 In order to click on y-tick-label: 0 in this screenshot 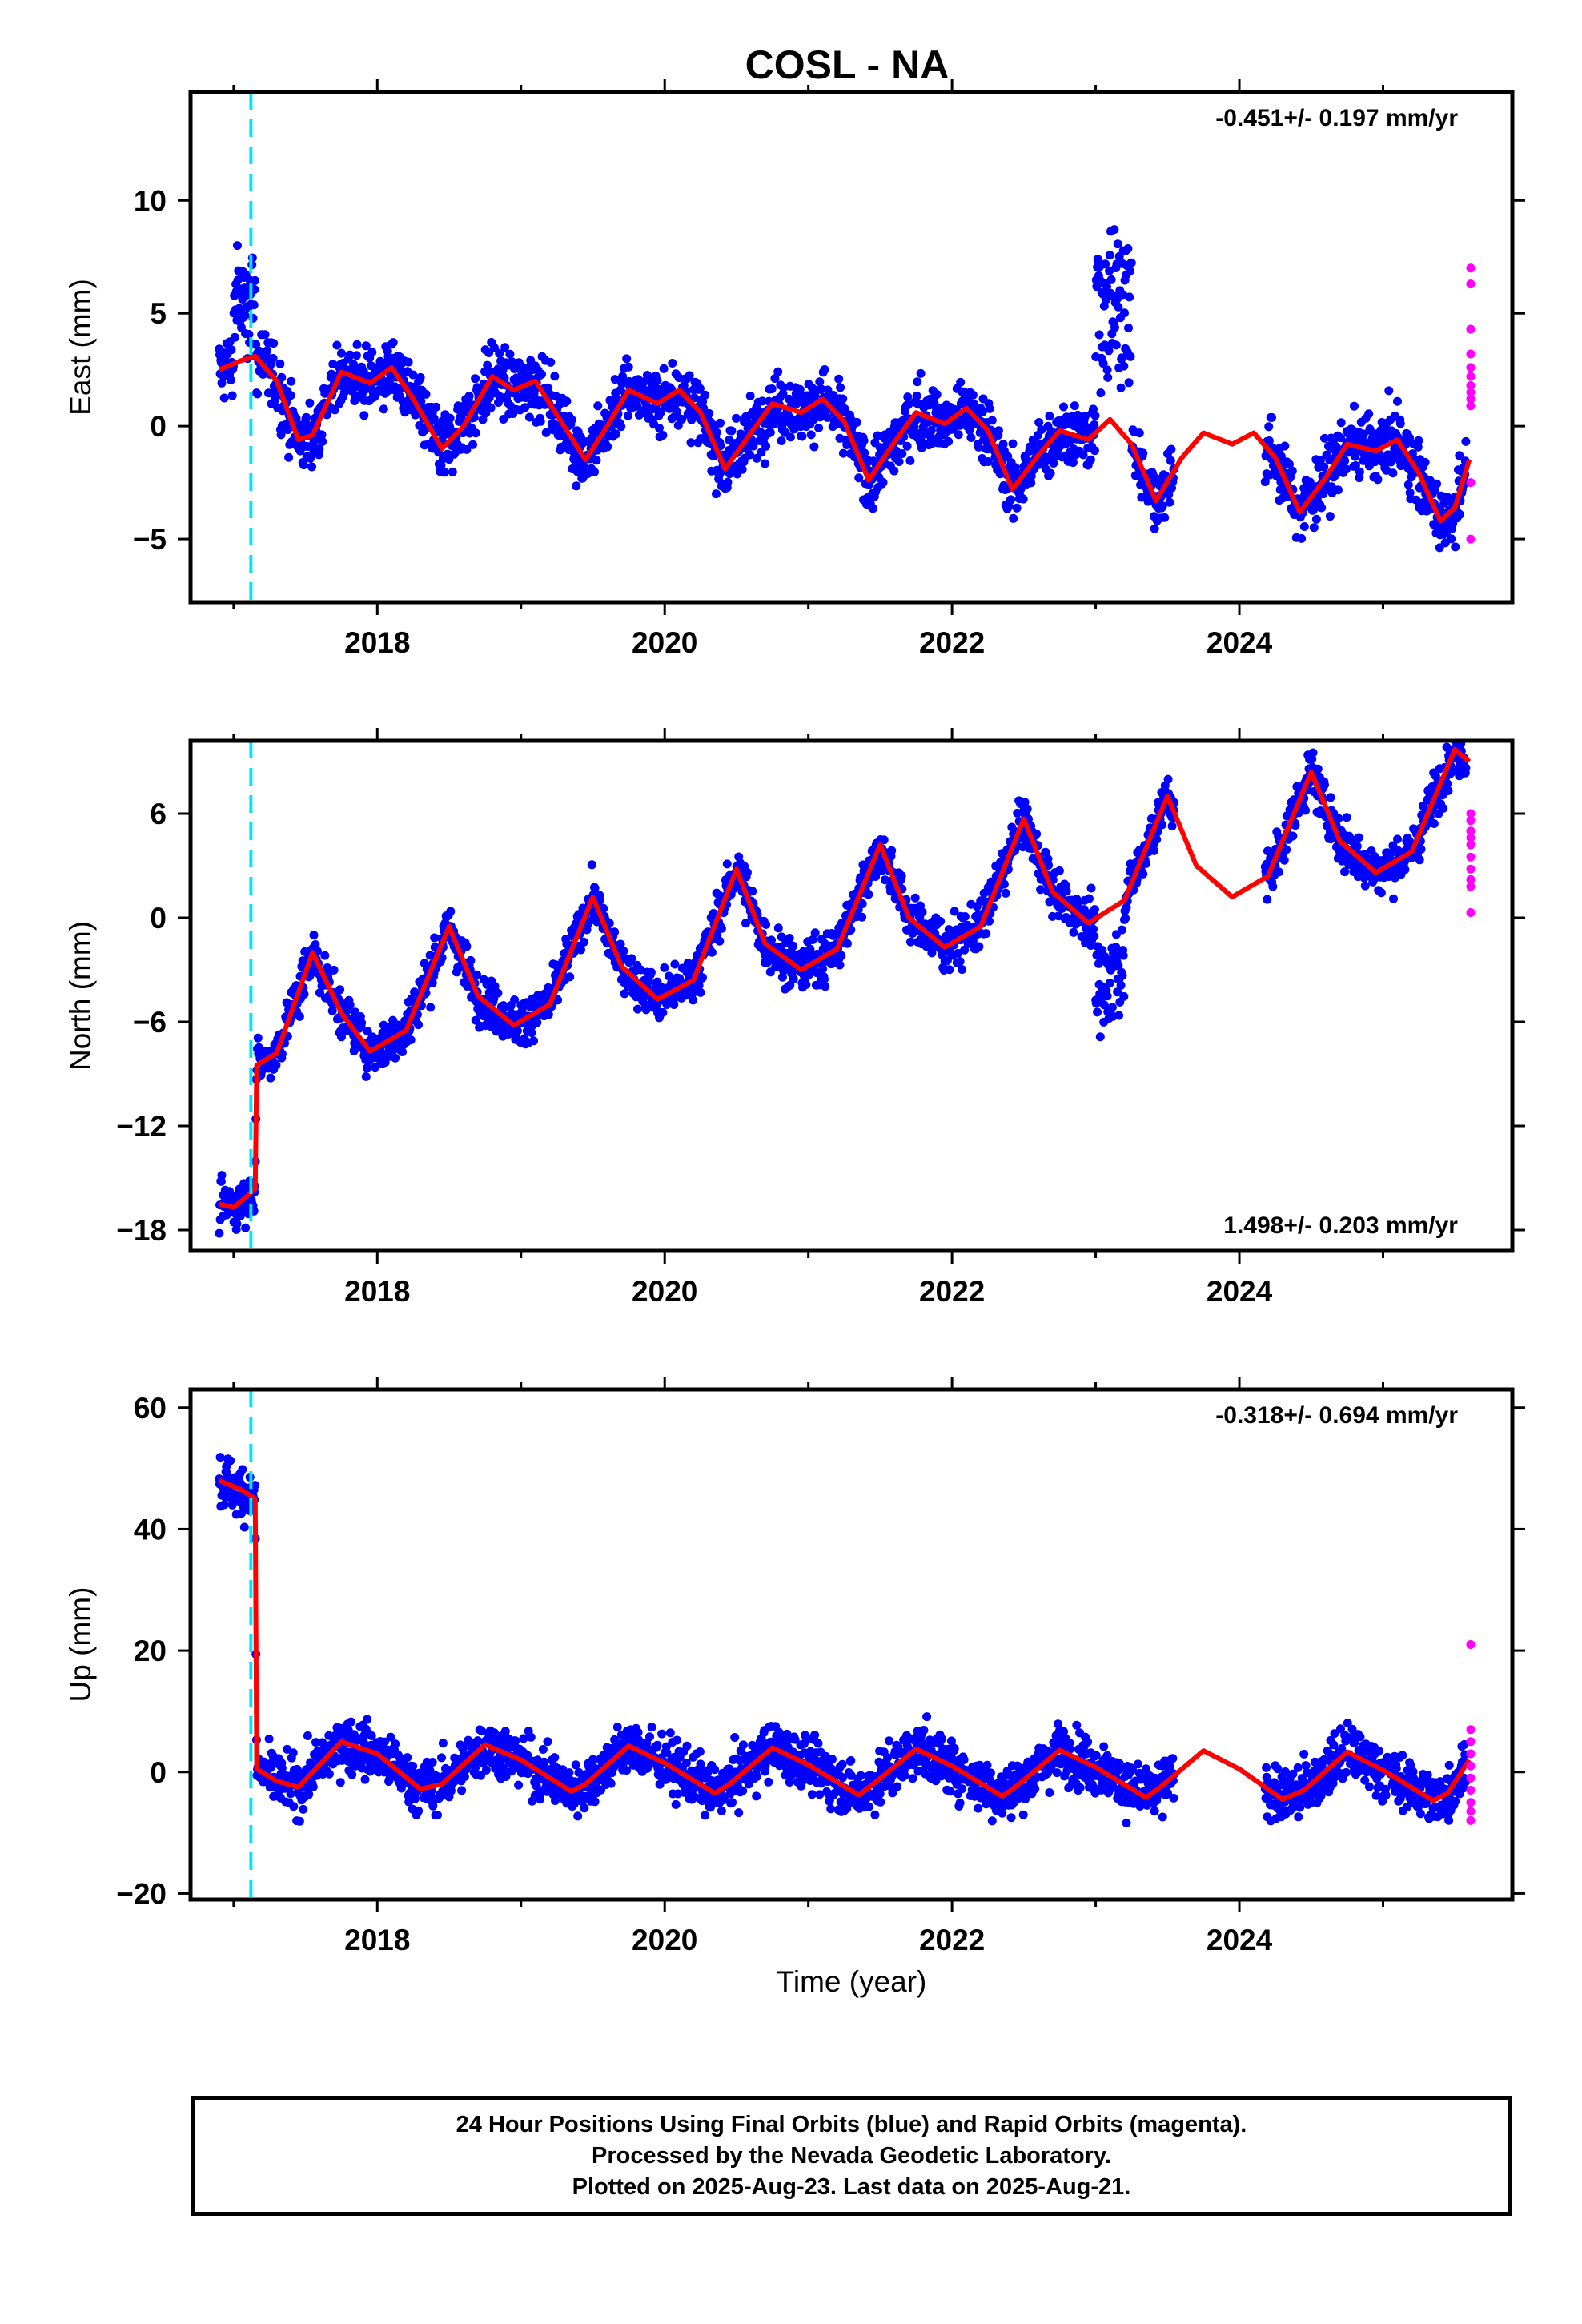, I will do `click(158, 919)`.